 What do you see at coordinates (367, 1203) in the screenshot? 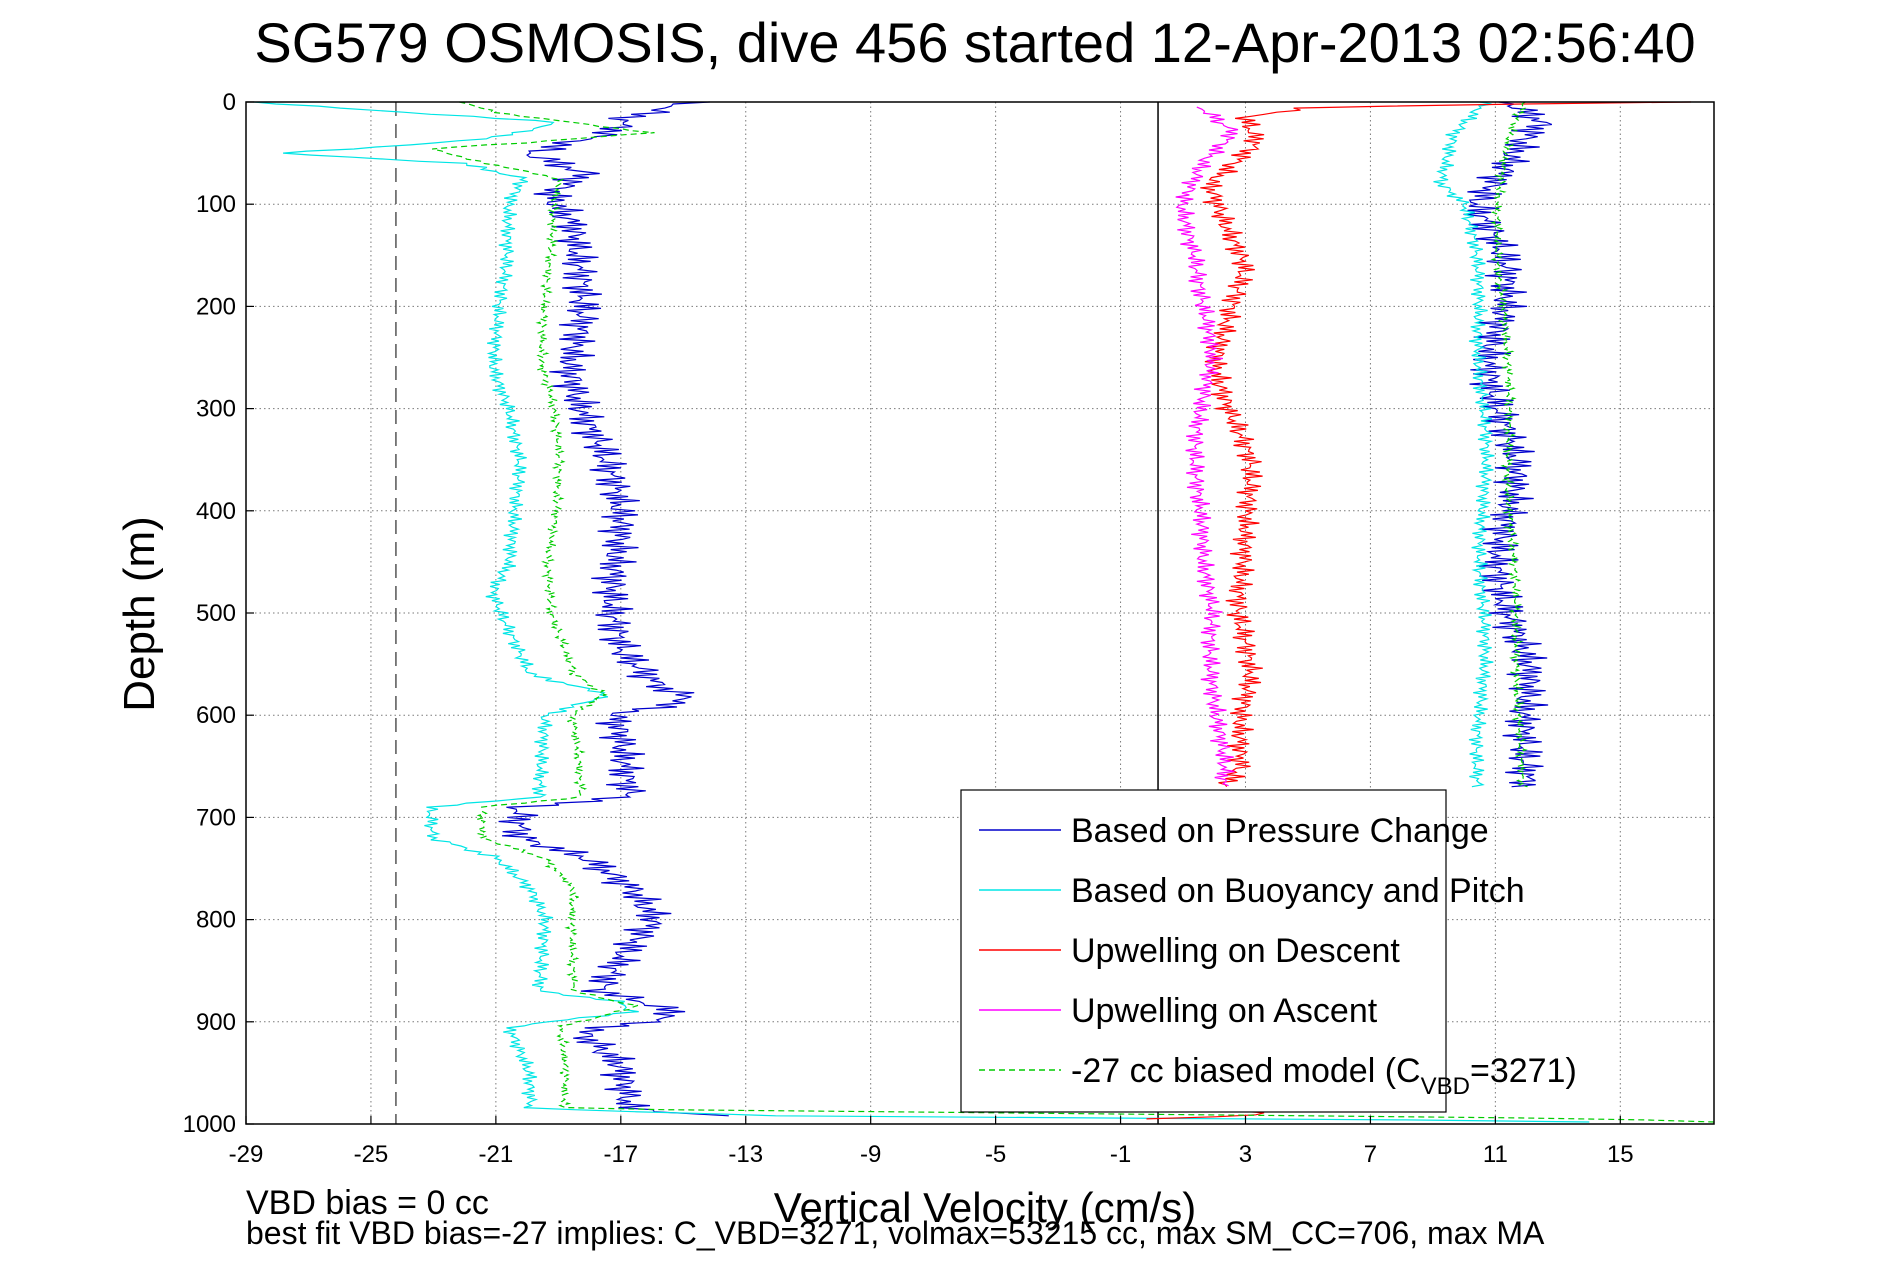
I see `vbd-bias-note: VBD bias = 0 cc` at bounding box center [367, 1203].